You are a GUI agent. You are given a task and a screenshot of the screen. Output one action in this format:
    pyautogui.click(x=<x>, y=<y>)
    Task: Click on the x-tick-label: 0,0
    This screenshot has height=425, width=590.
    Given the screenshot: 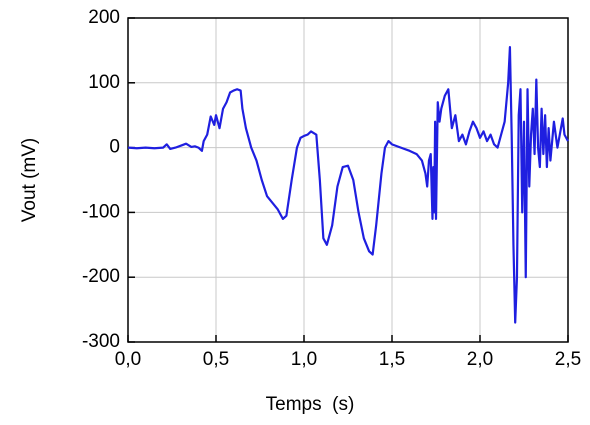 What is the action you would take?
    pyautogui.click(x=128, y=359)
    